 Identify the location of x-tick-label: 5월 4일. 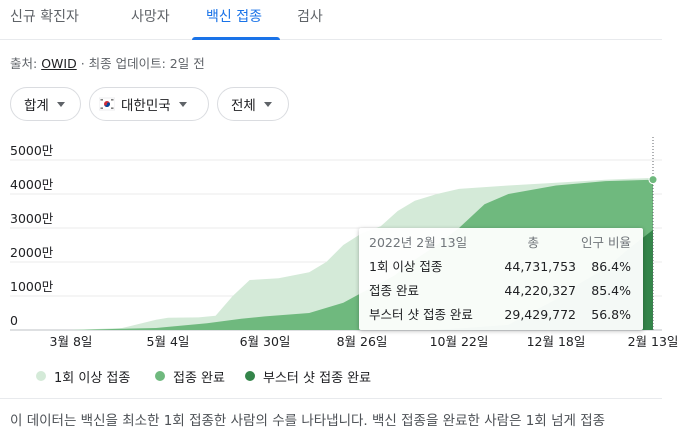
(168, 341).